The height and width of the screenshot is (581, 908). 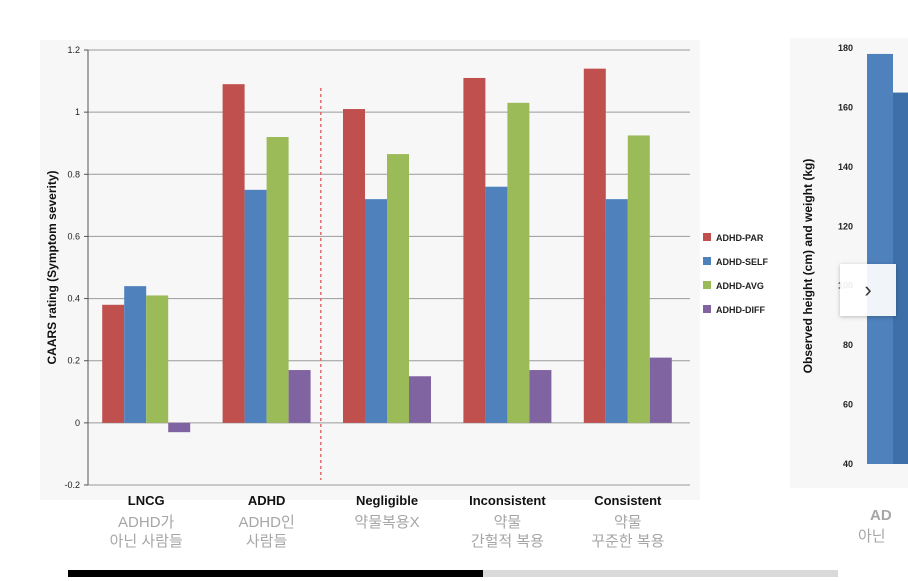 What do you see at coordinates (808, 266) in the screenshot?
I see `y-axis-title: Observed height (cm) and weight (kg)` at bounding box center [808, 266].